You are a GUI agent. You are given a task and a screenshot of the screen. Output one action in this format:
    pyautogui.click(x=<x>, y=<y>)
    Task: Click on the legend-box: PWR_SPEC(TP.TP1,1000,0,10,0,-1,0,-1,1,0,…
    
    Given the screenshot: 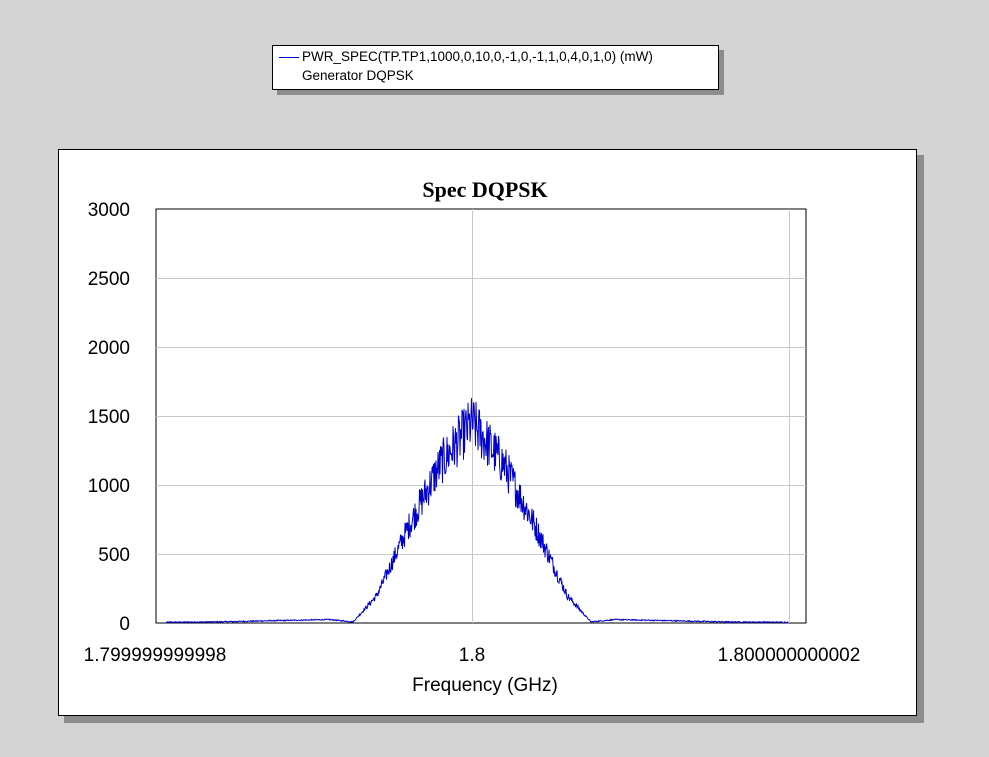 What is the action you would take?
    pyautogui.click(x=495, y=67)
    